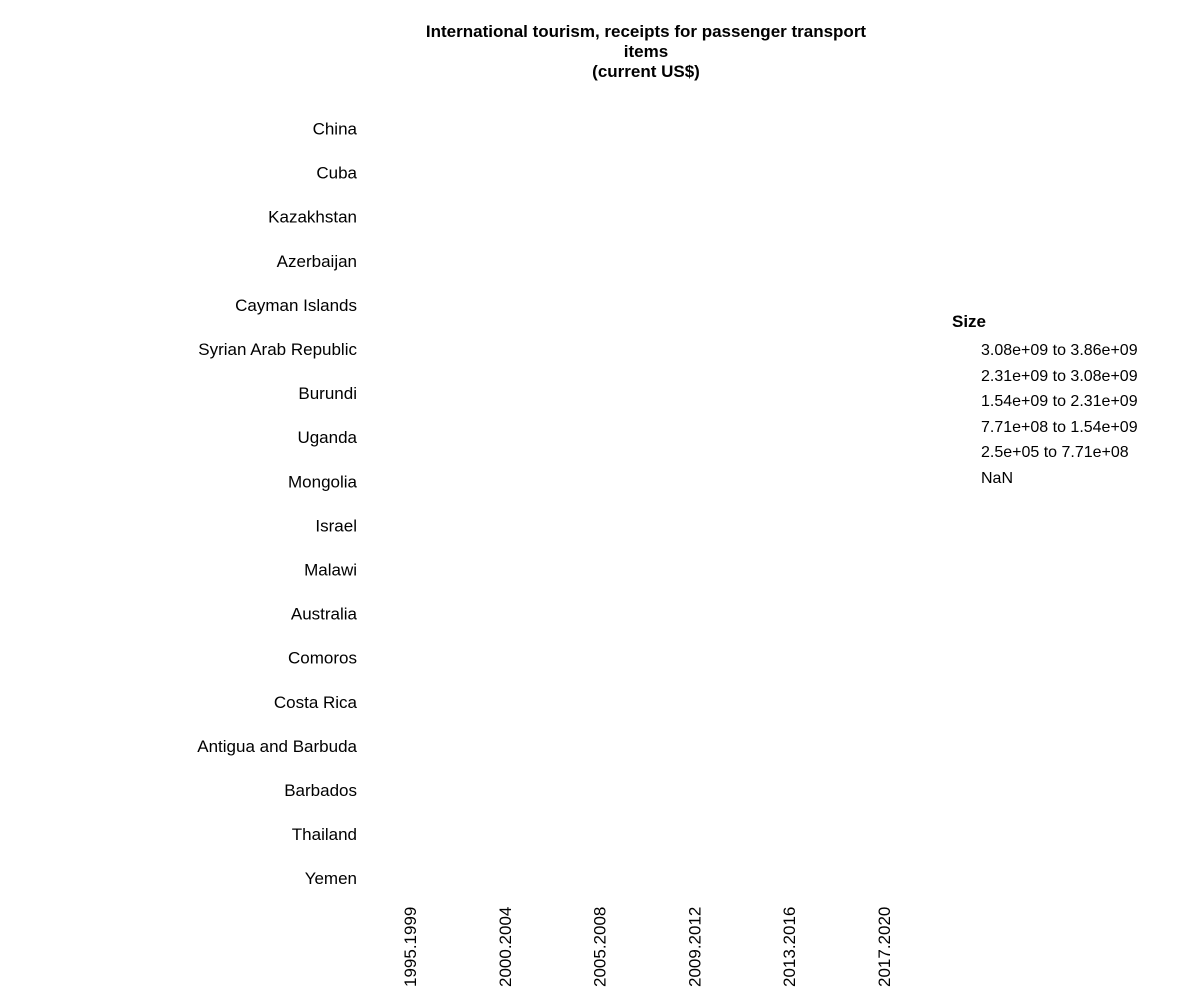 Image resolution: width=1200 pixels, height=1000 pixels. What do you see at coordinates (336, 173) in the screenshot?
I see `y-axis-label: Cuba` at bounding box center [336, 173].